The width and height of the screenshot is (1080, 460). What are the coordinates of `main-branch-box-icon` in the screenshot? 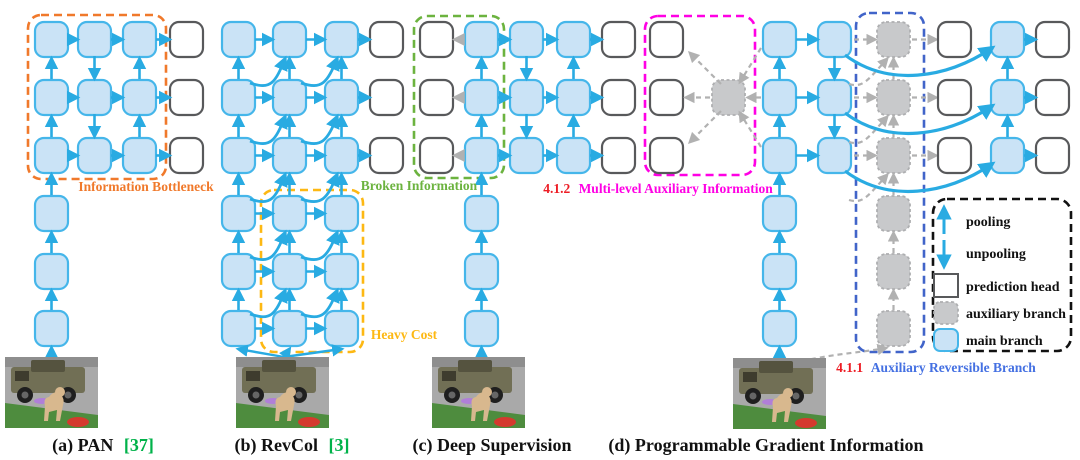 It's located at (946, 340).